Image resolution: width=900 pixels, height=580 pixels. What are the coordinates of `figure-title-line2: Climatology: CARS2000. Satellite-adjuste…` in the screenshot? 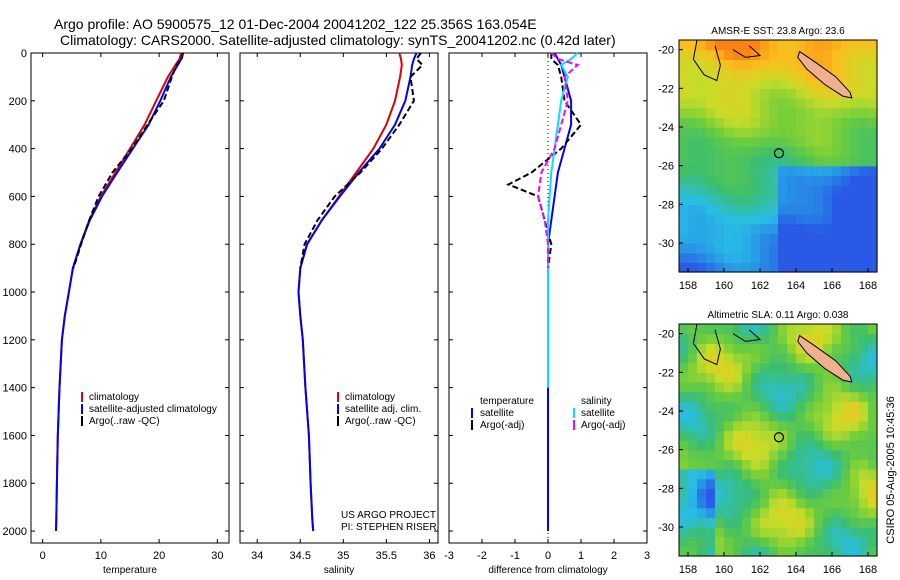 It's located at (338, 40).